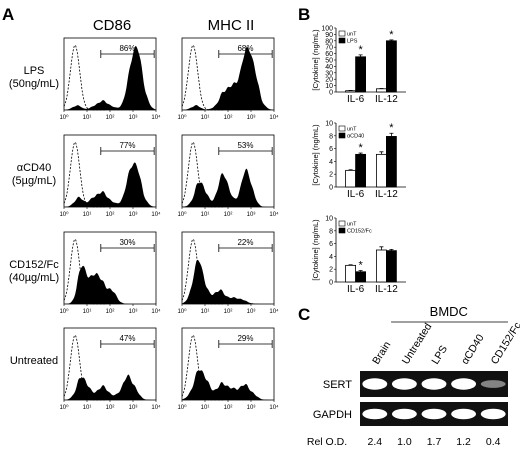 This screenshot has height=452, width=520. Describe the element at coordinates (34, 71) in the screenshot. I see `condition-label: LPS` at that location.